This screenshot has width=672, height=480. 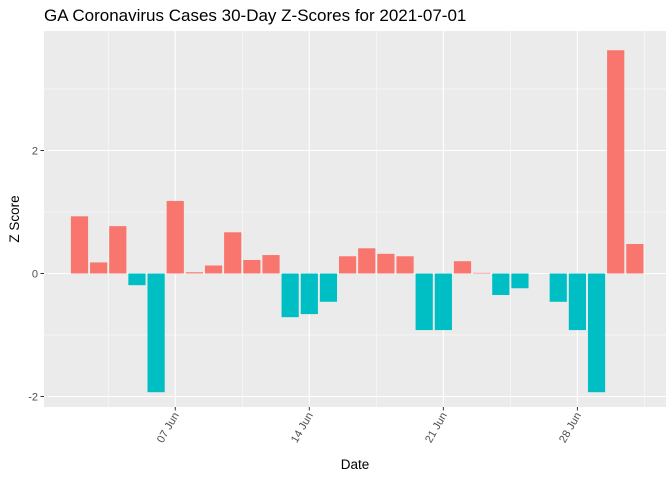 What do you see at coordinates (35, 152) in the screenshot?
I see `y-tick-label: 2` at bounding box center [35, 152].